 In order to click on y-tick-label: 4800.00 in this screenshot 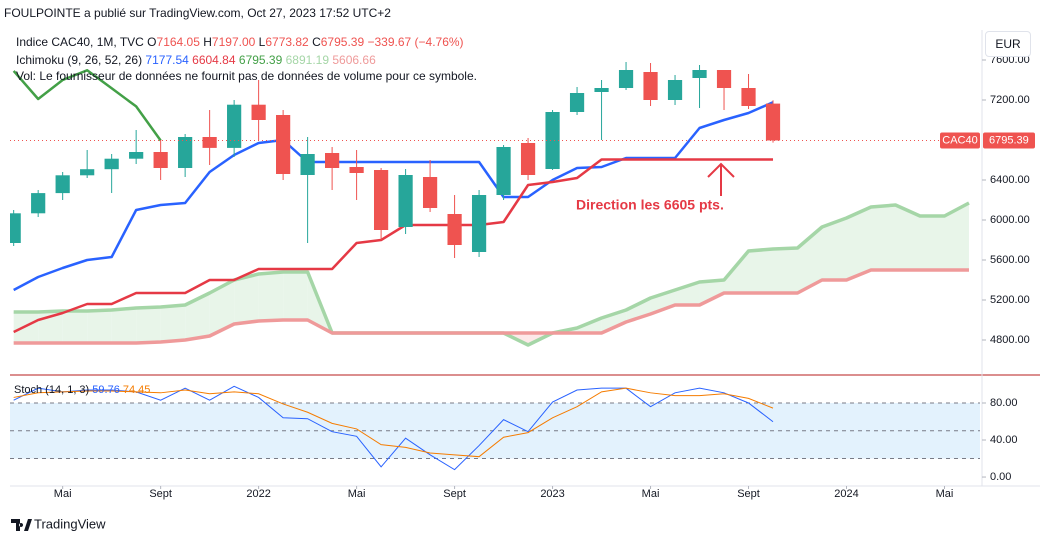, I will do `click(1010, 340)`.